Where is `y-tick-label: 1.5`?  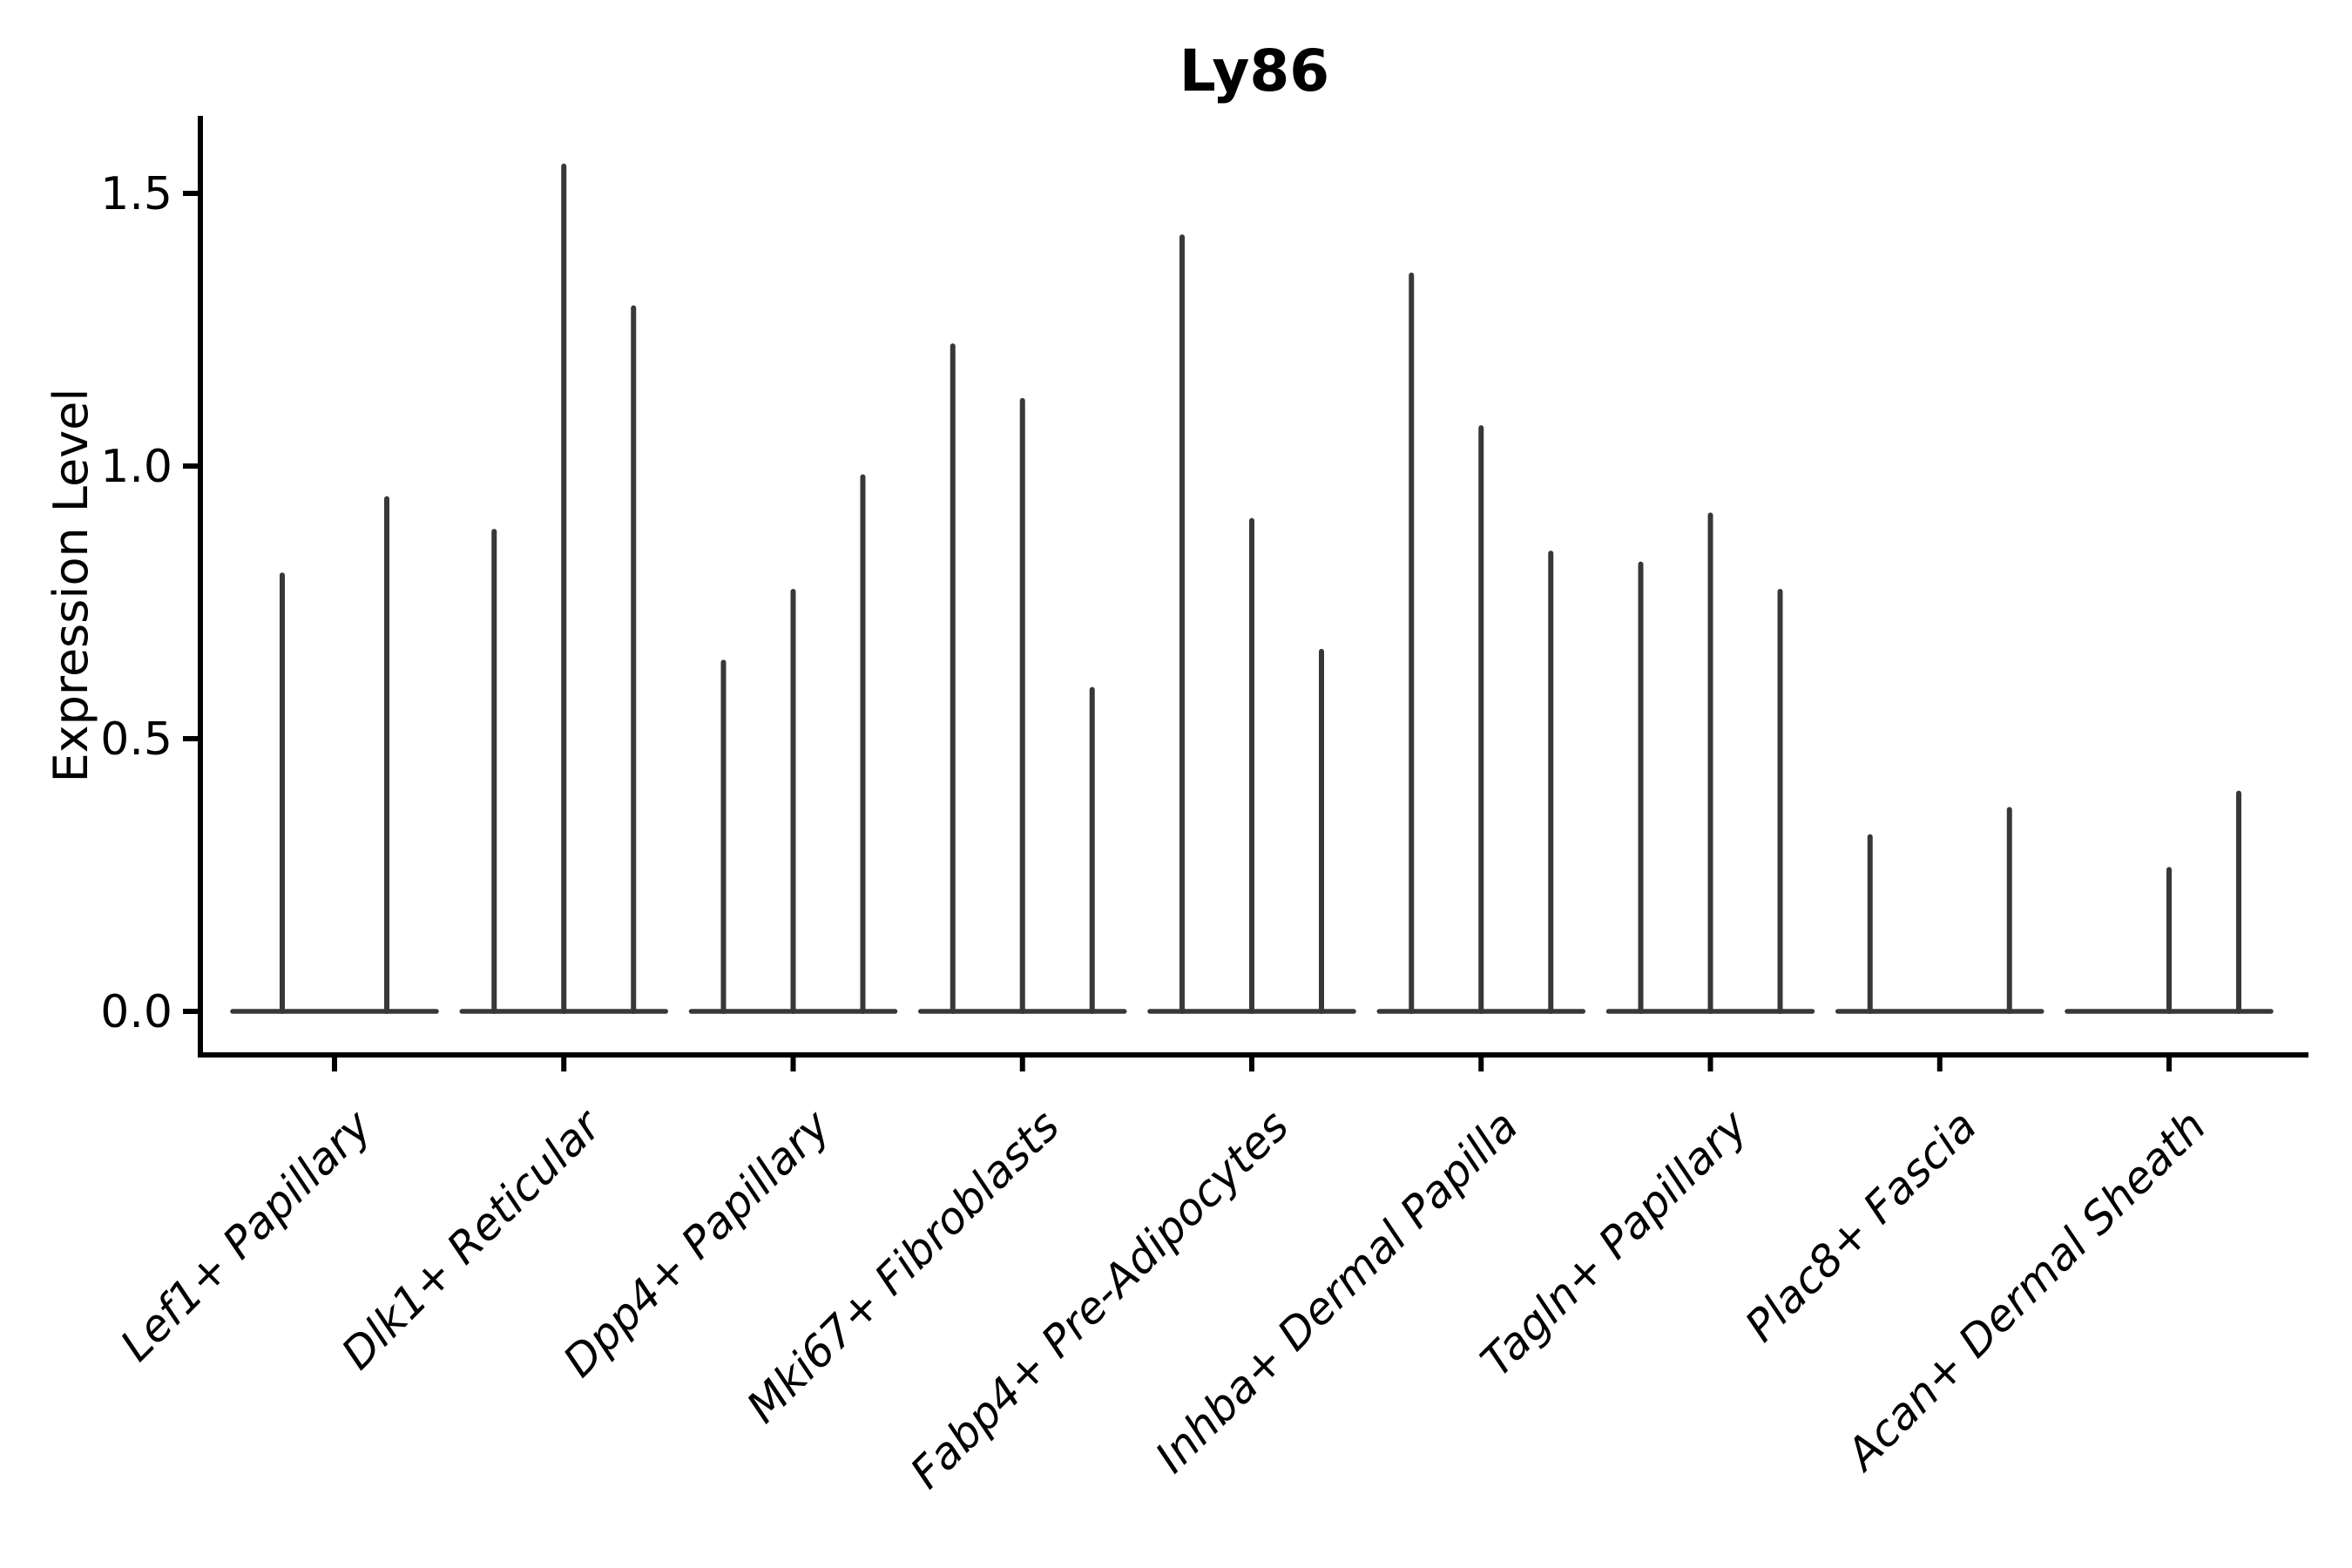 y-tick-label: 1.5 is located at coordinates (136, 194).